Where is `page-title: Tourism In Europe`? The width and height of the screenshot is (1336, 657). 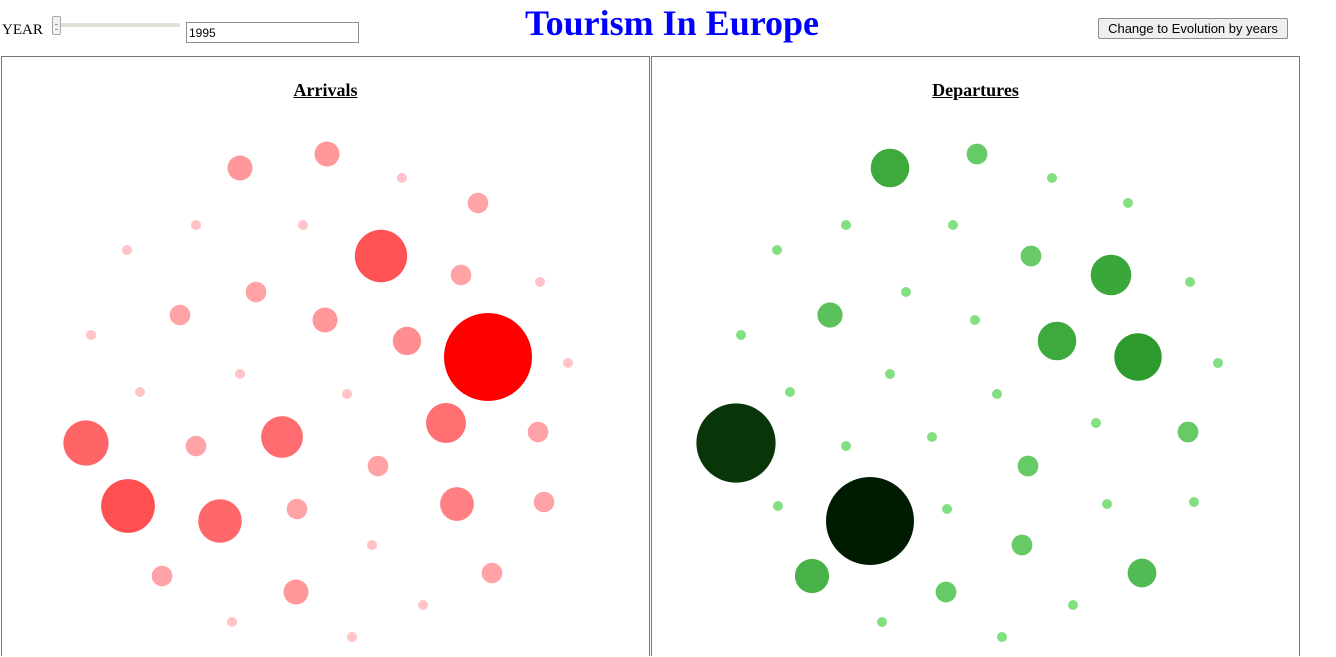 page-title: Tourism In Europe is located at coordinates (672, 23).